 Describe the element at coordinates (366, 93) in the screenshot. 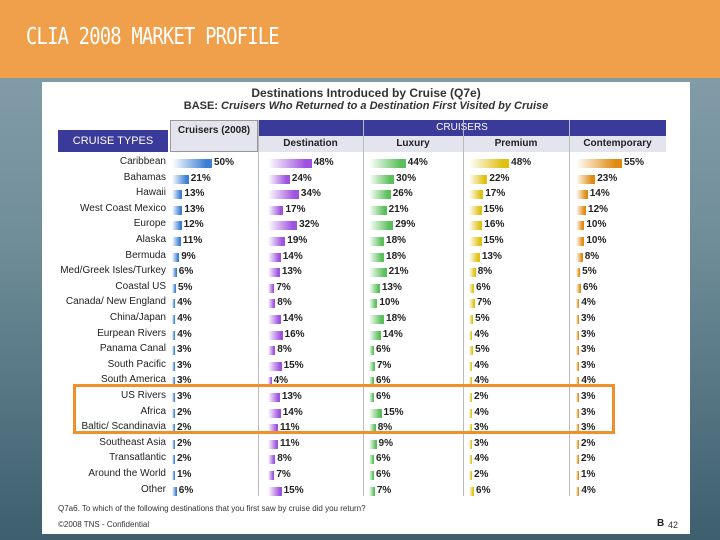

I see `chart-title: Destinations Introduced by Cruise (Q7e)` at that location.